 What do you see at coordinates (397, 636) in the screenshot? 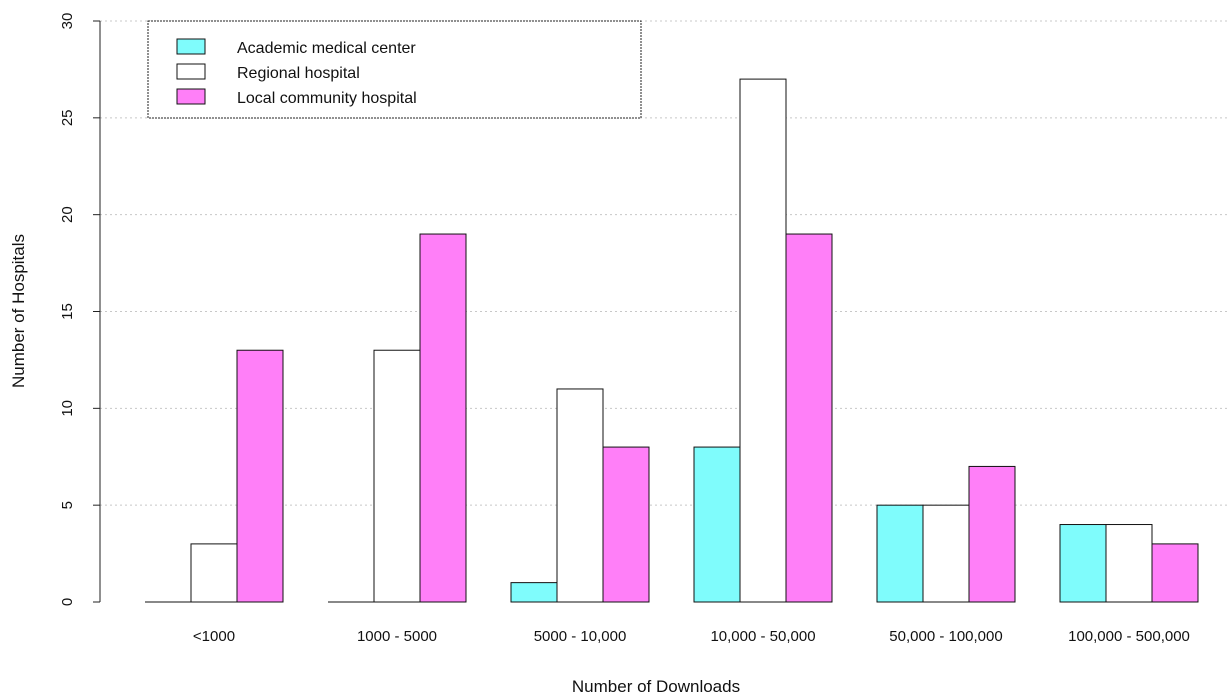
I see `x-tick-label: 1000 - 5000` at bounding box center [397, 636].